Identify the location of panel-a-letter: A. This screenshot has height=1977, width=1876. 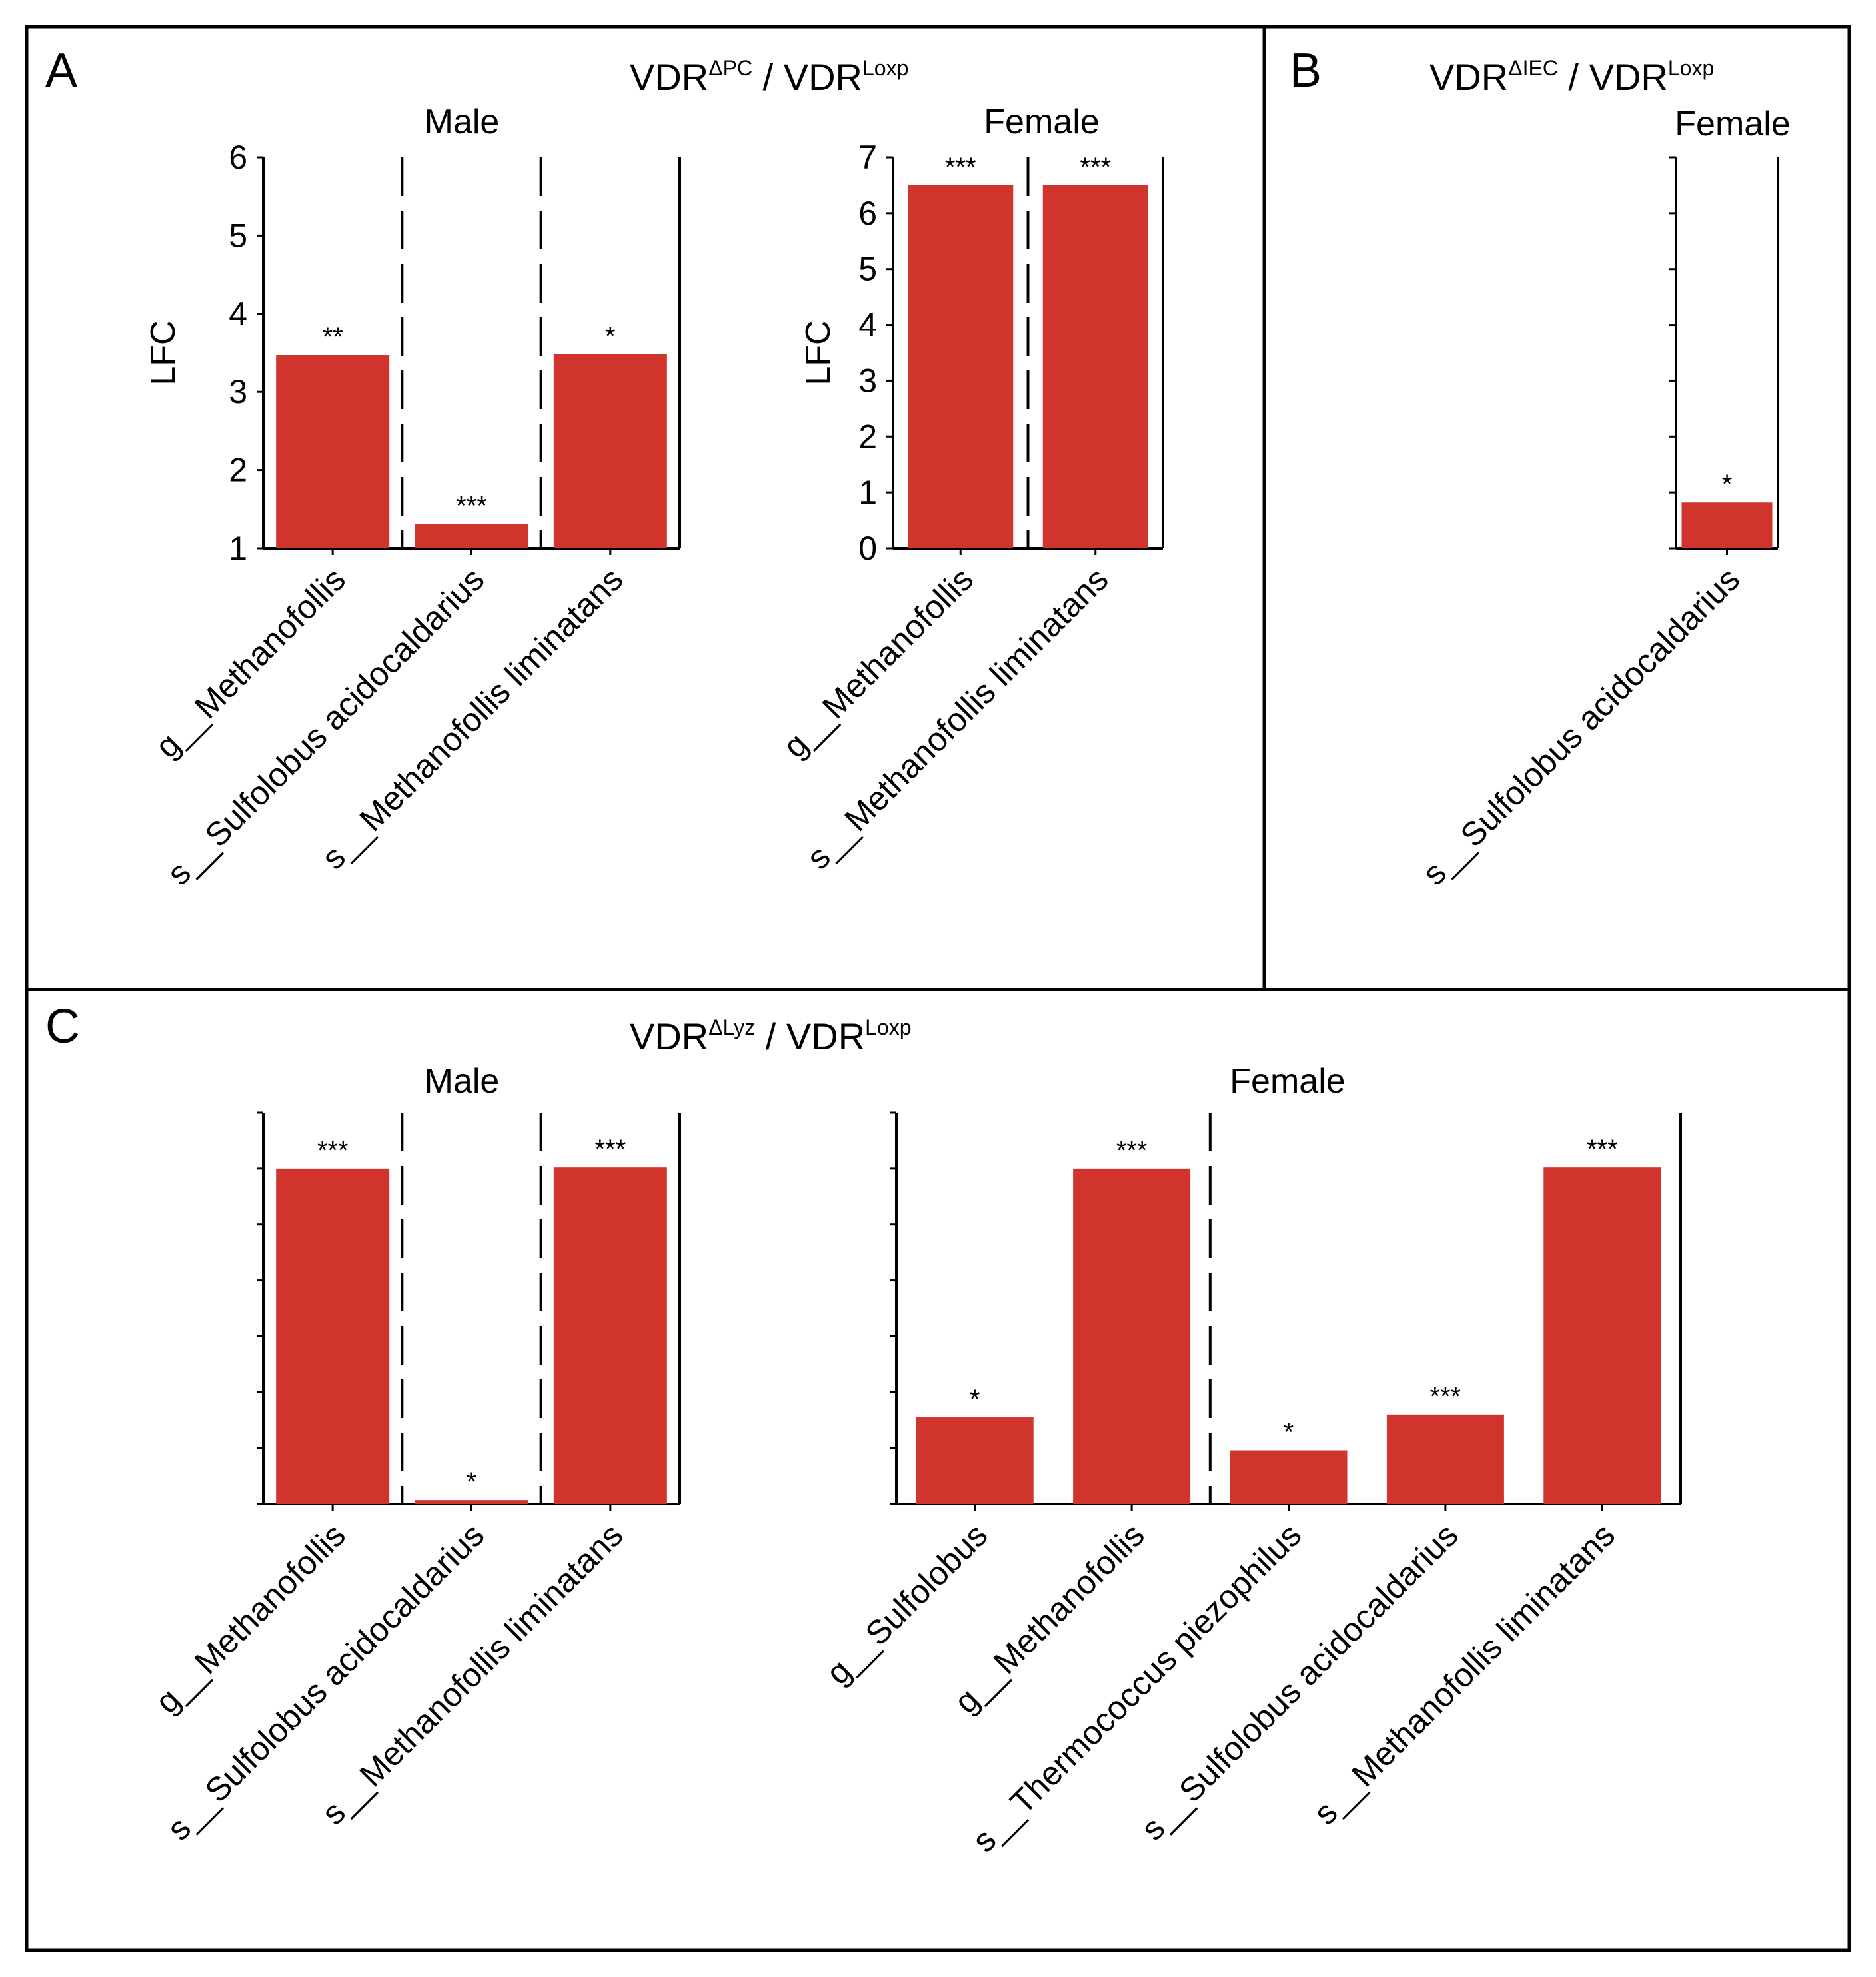
(61, 71).